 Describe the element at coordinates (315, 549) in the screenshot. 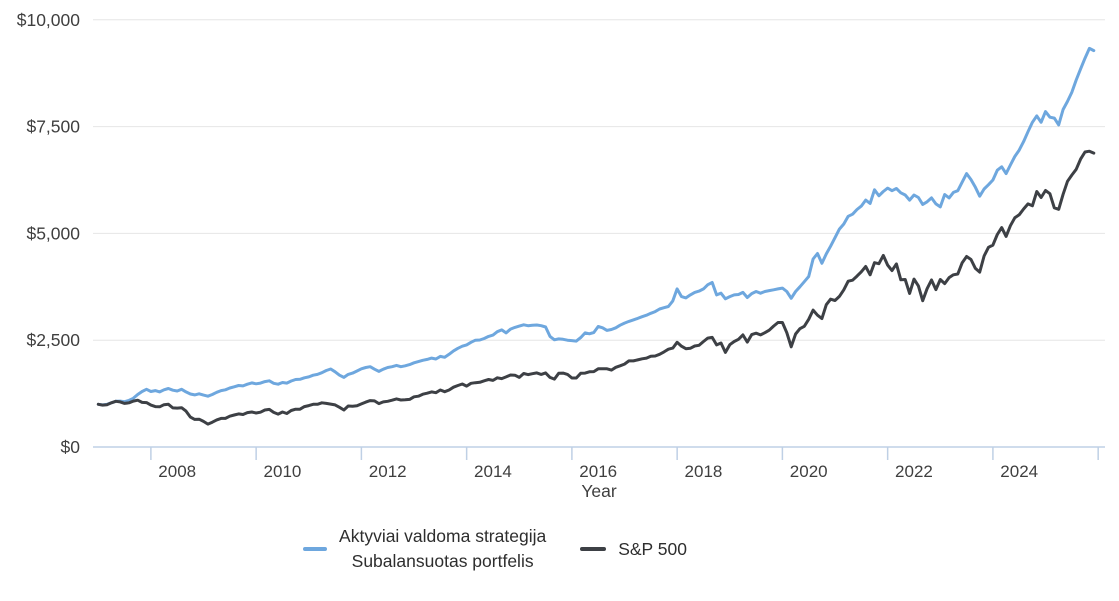

I see `legend-swatch-active-strategy-icon` at that location.